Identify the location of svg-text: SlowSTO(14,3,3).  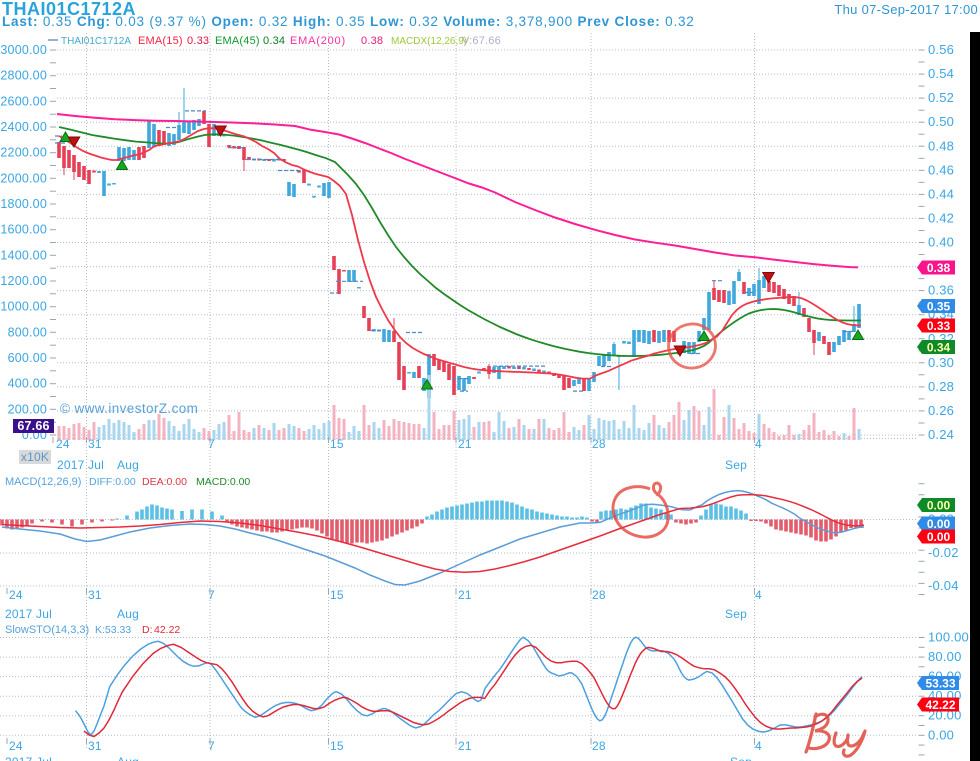
(47, 630).